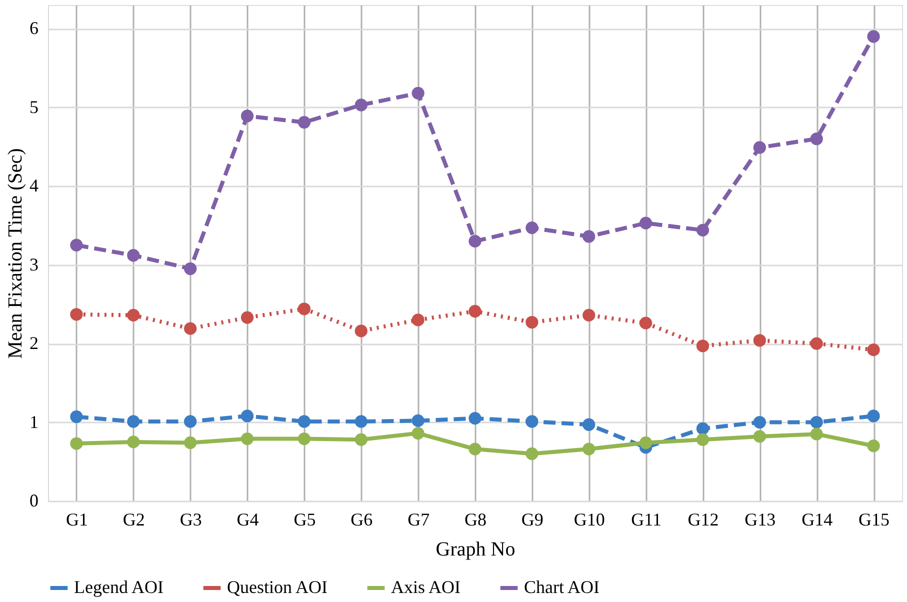  Describe the element at coordinates (277, 587) in the screenshot. I see `legend-label: Question AOI` at that location.